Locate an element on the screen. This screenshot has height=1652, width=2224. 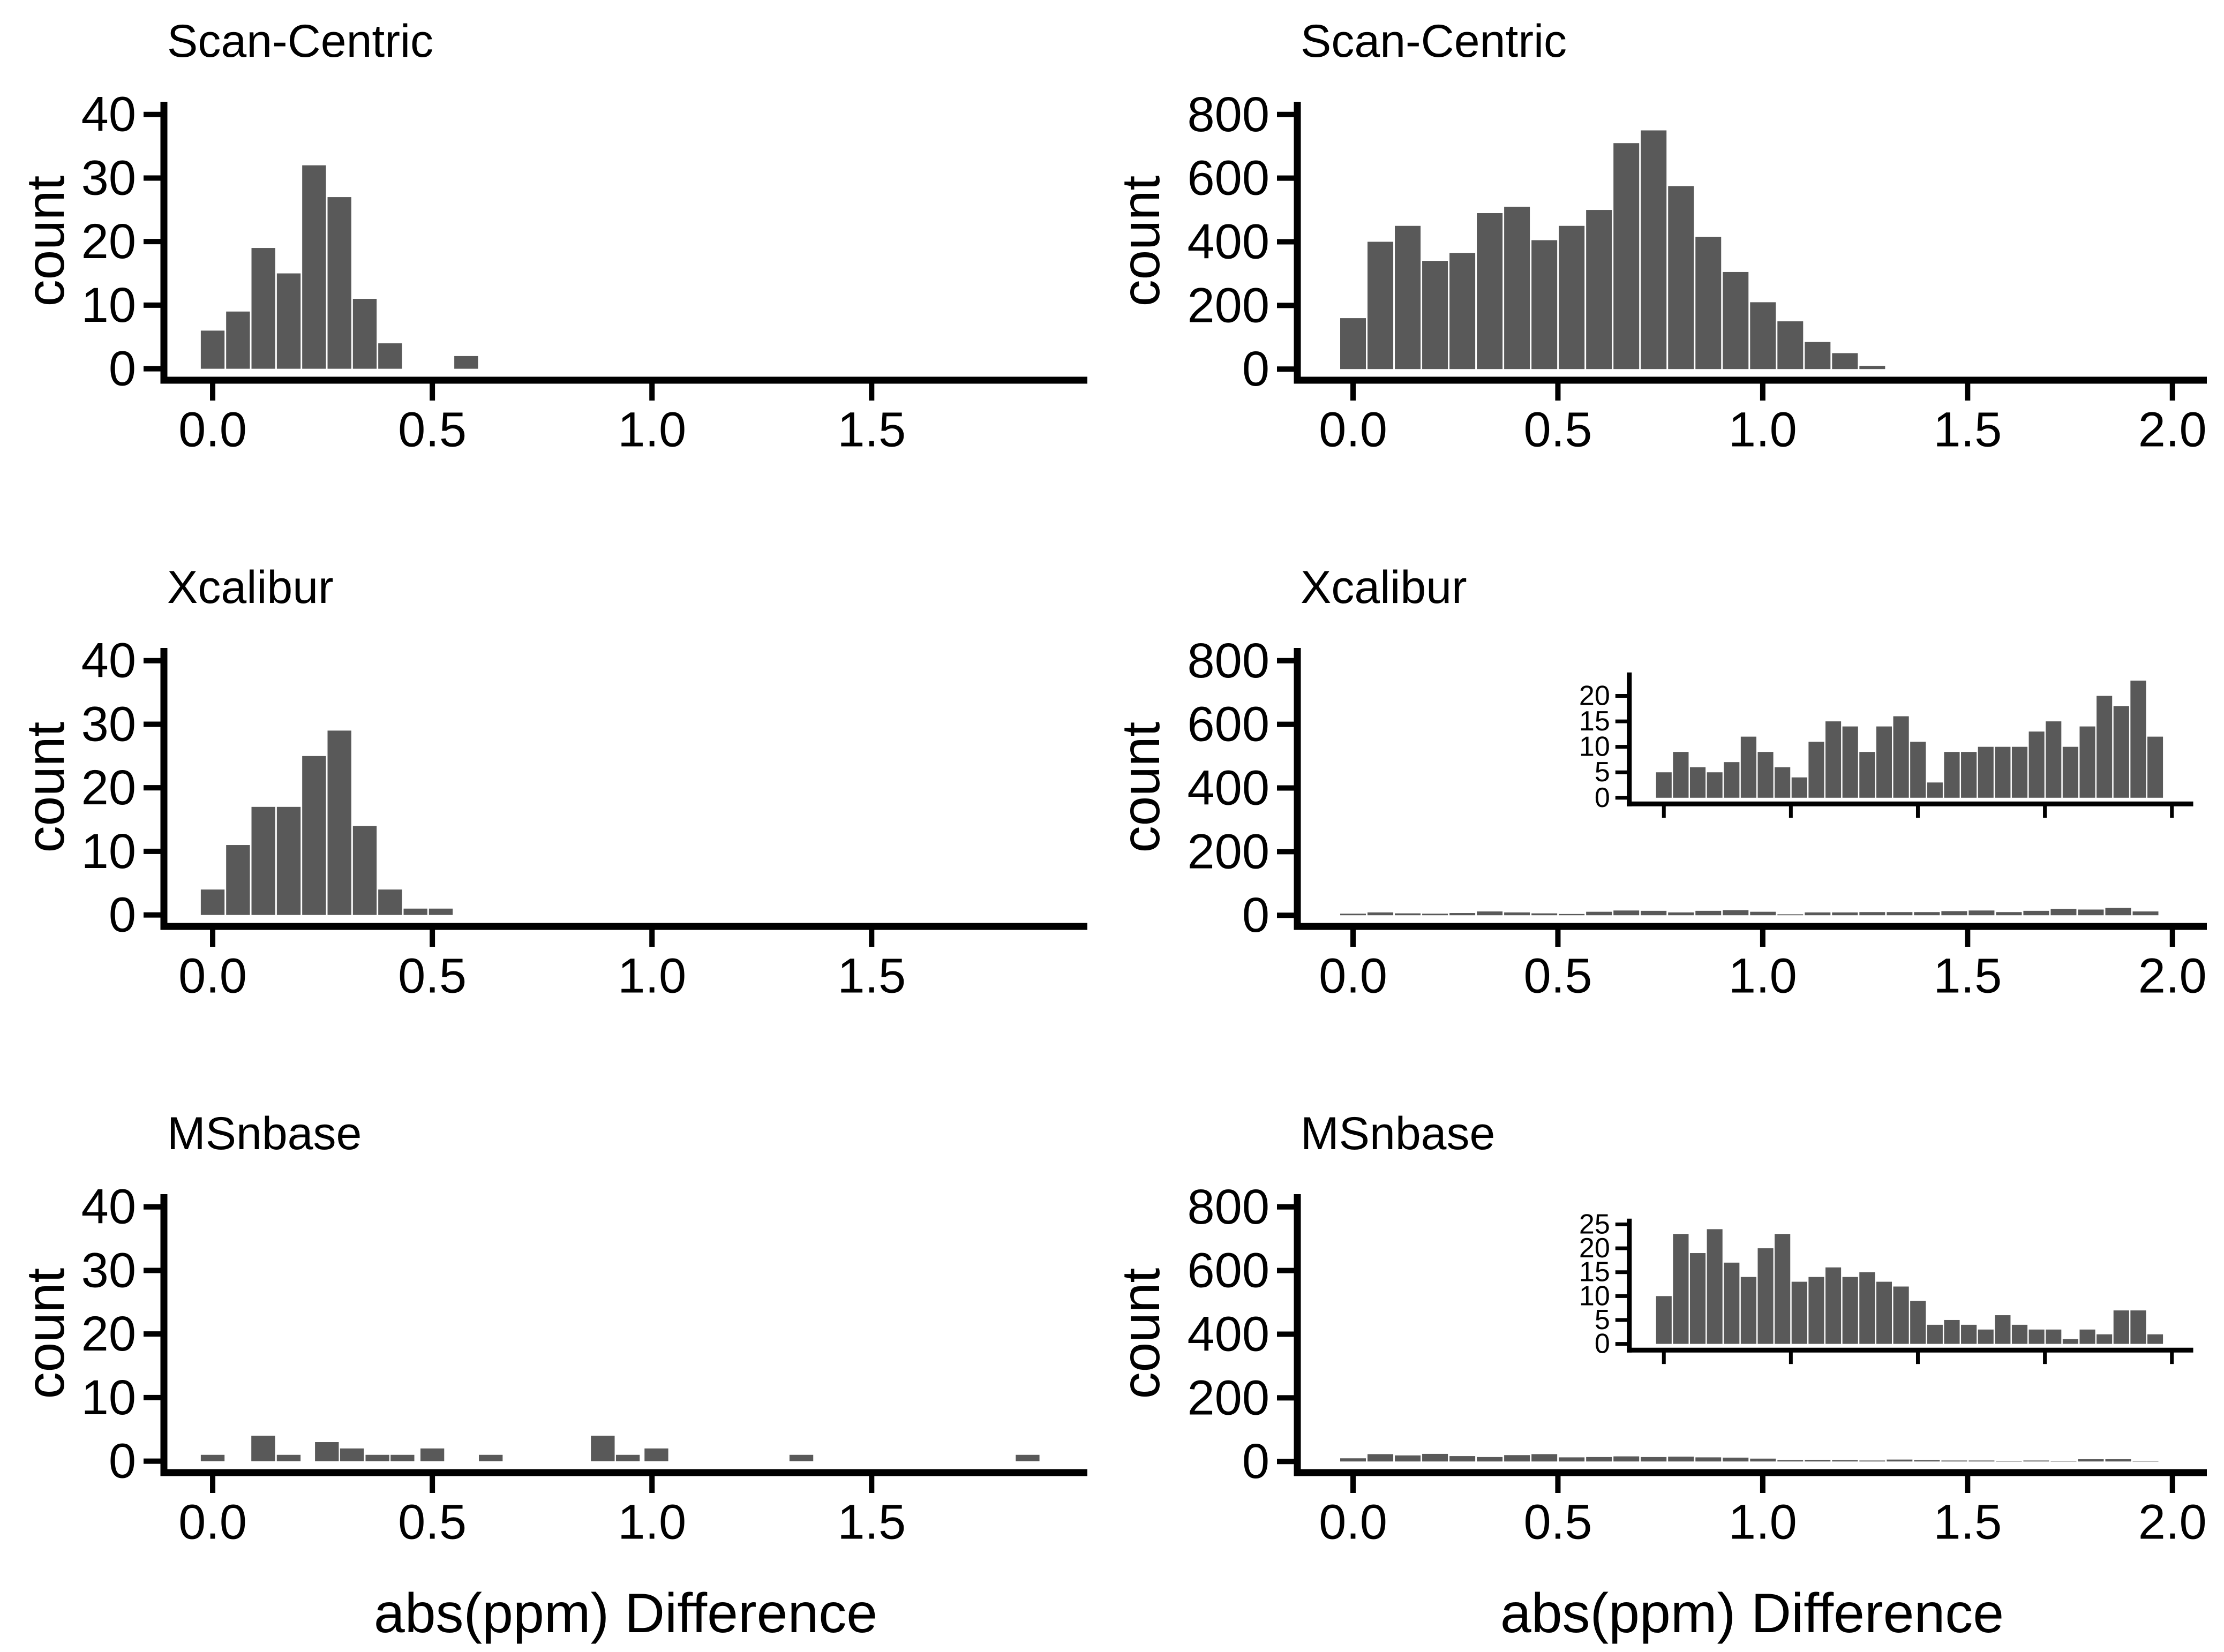
x-tick-label: 1.5 is located at coordinates (871, 976).